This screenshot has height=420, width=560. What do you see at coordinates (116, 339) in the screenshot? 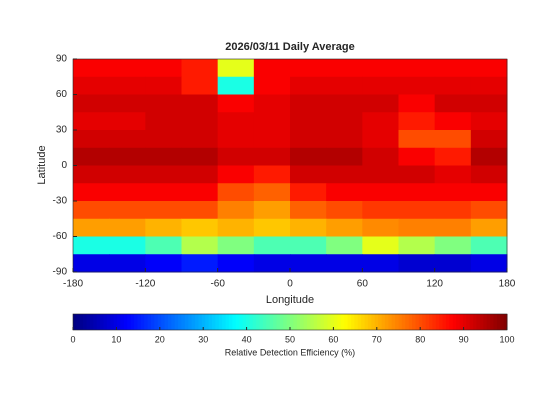
I see `colorbar-tick-label: 10` at bounding box center [116, 339].